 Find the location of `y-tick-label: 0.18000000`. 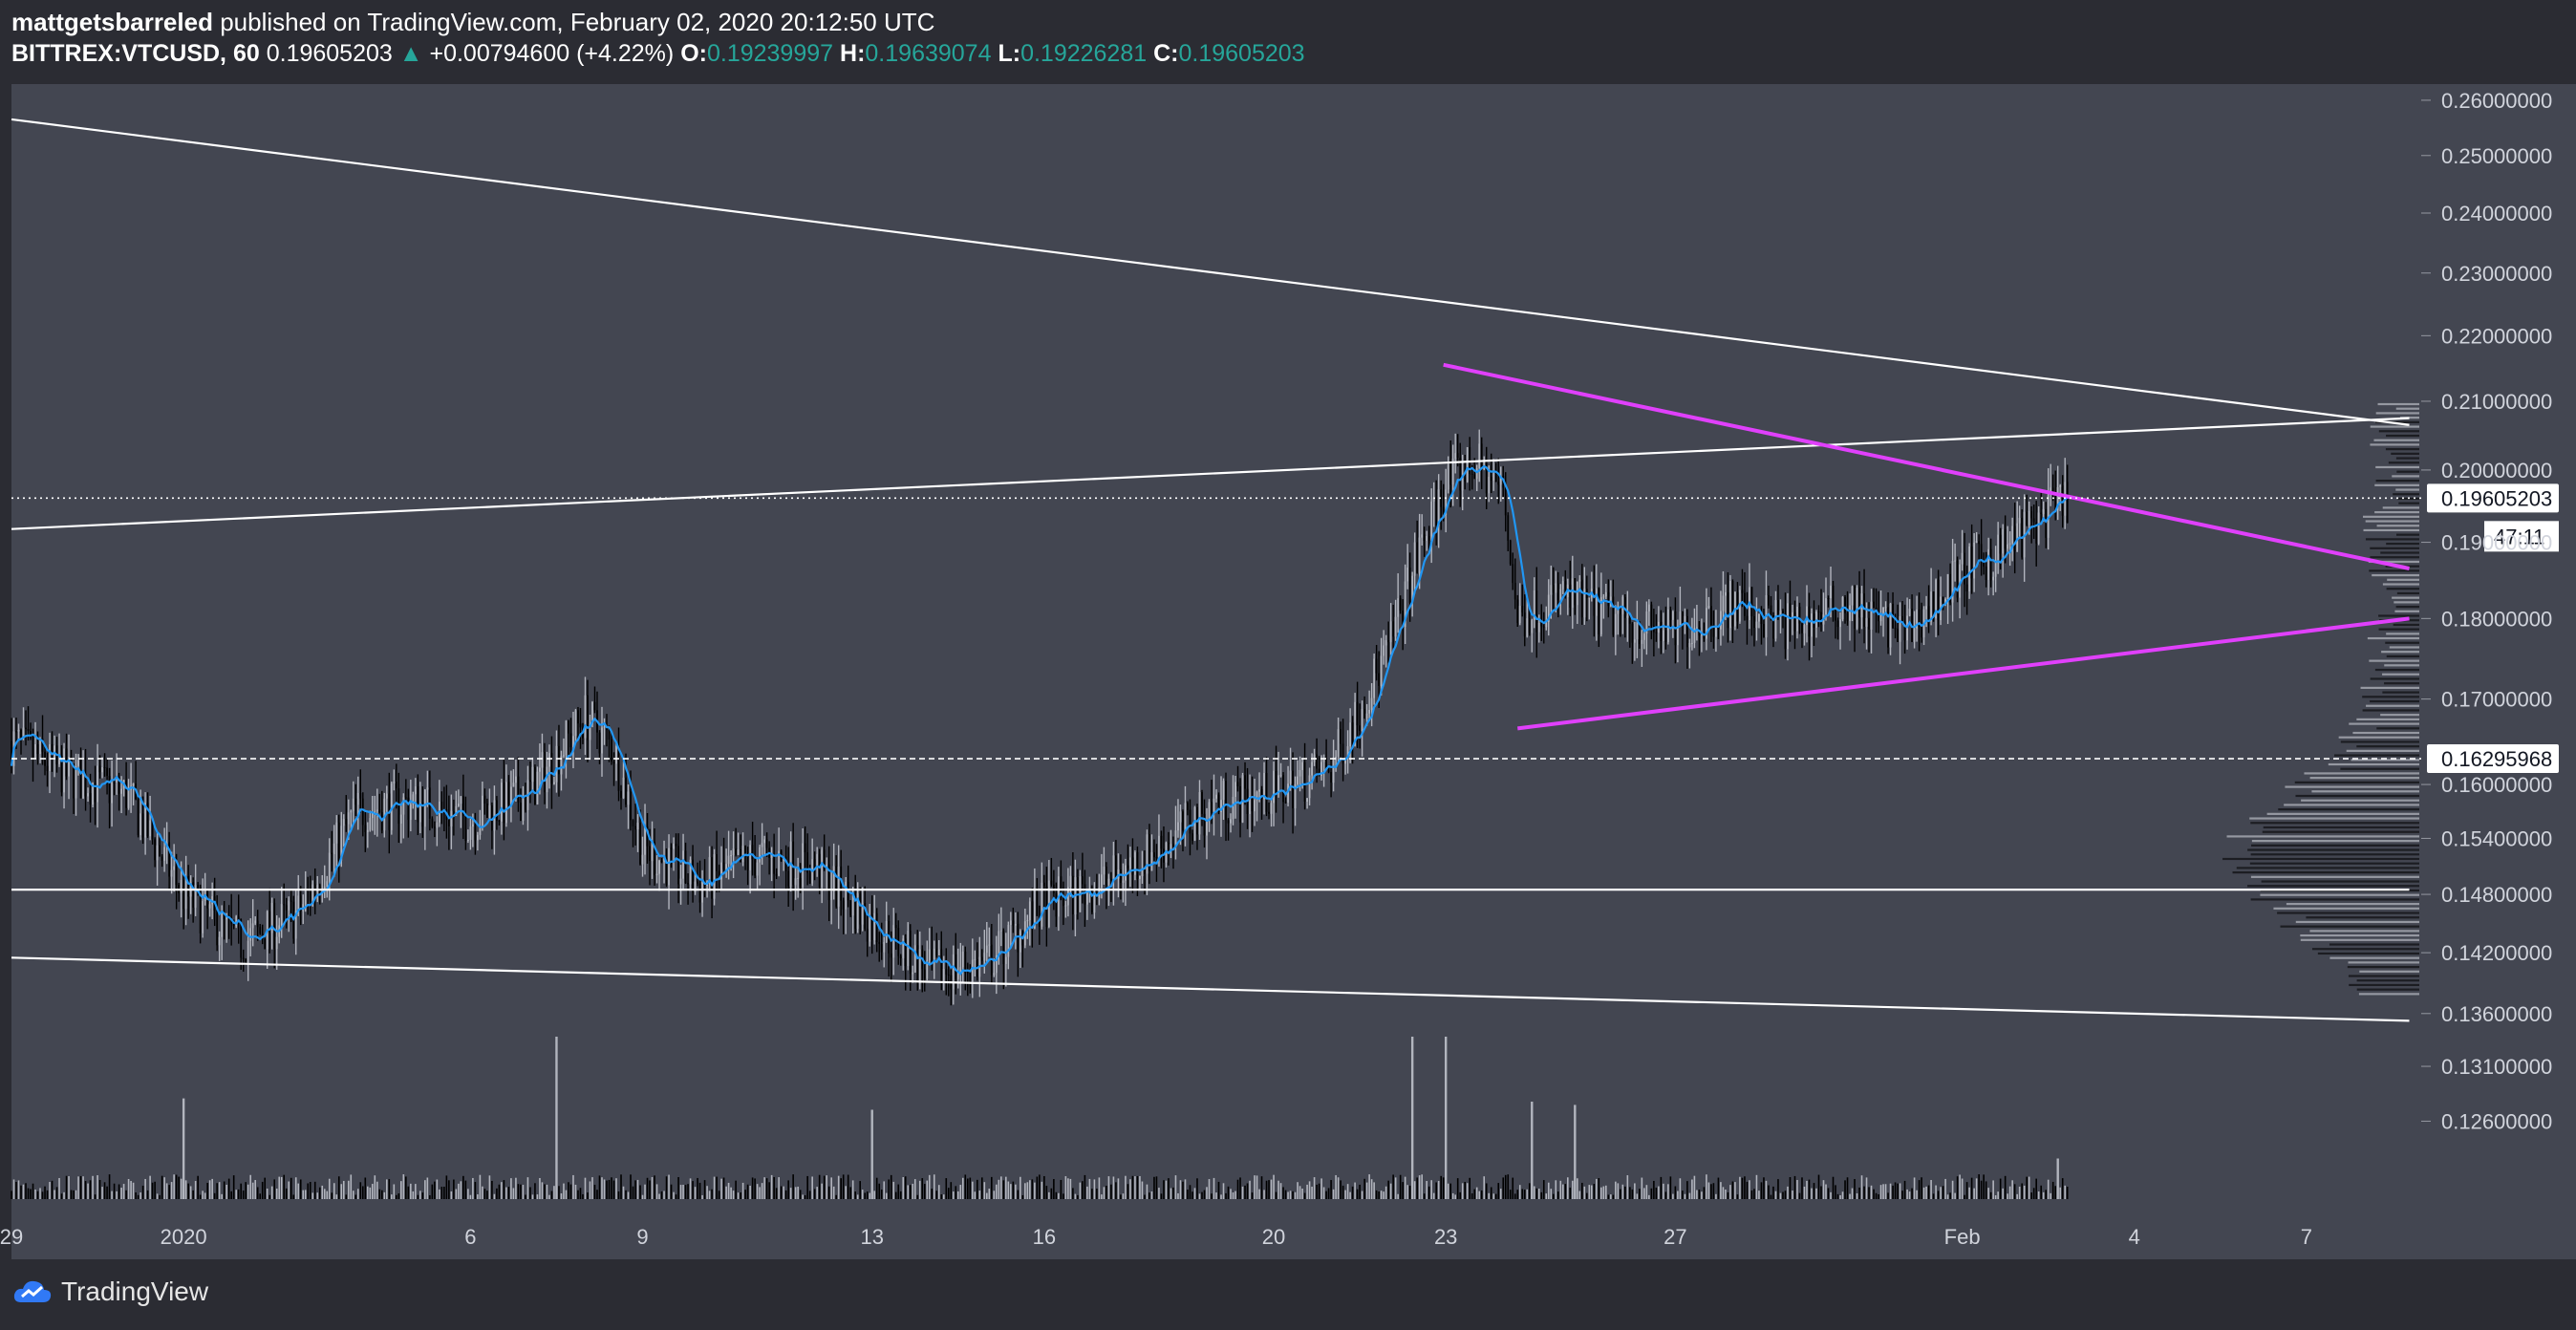

y-tick-label: 0.18000000 is located at coordinates (2496, 619).